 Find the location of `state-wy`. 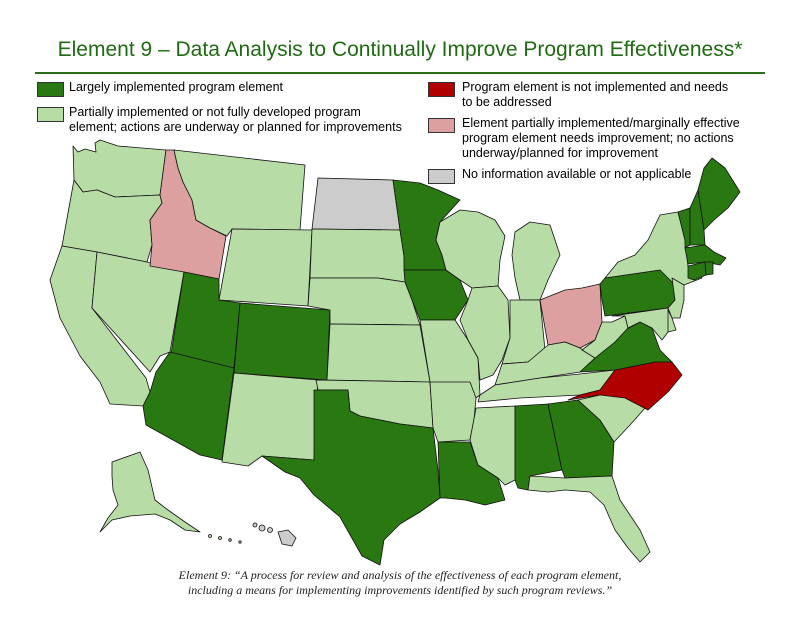

state-wy is located at coordinates (265, 267).